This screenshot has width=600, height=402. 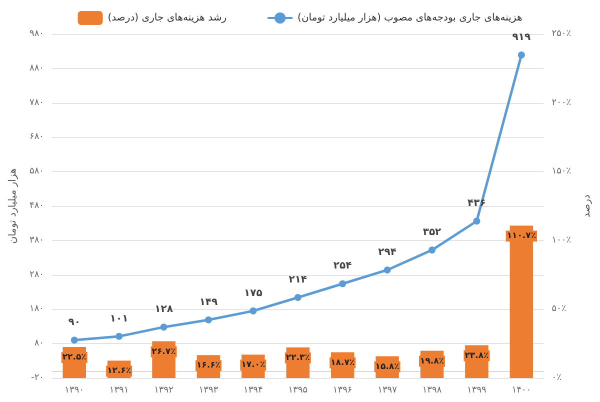 I want to click on y-axis-title: هزار میلیارد تومان, so click(x=13, y=206).